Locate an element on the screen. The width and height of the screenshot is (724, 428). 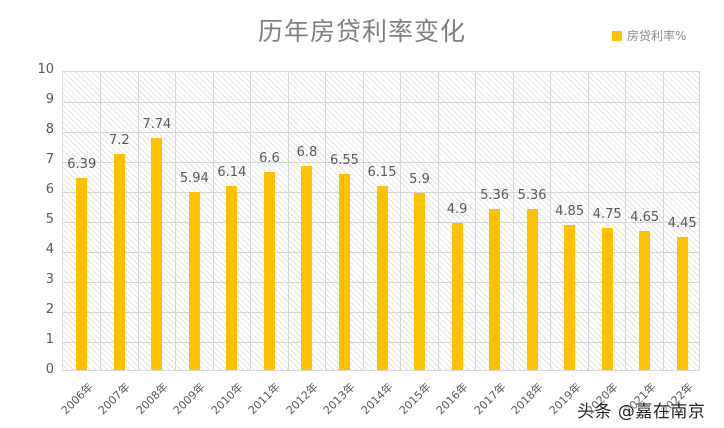
y-tick-label: 4 is located at coordinates (49, 249).